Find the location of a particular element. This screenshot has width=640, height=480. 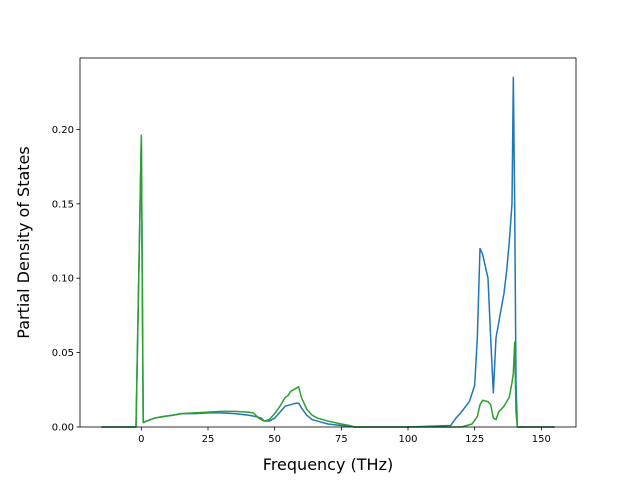

y-tick-label: 0.05 is located at coordinates (63, 353).